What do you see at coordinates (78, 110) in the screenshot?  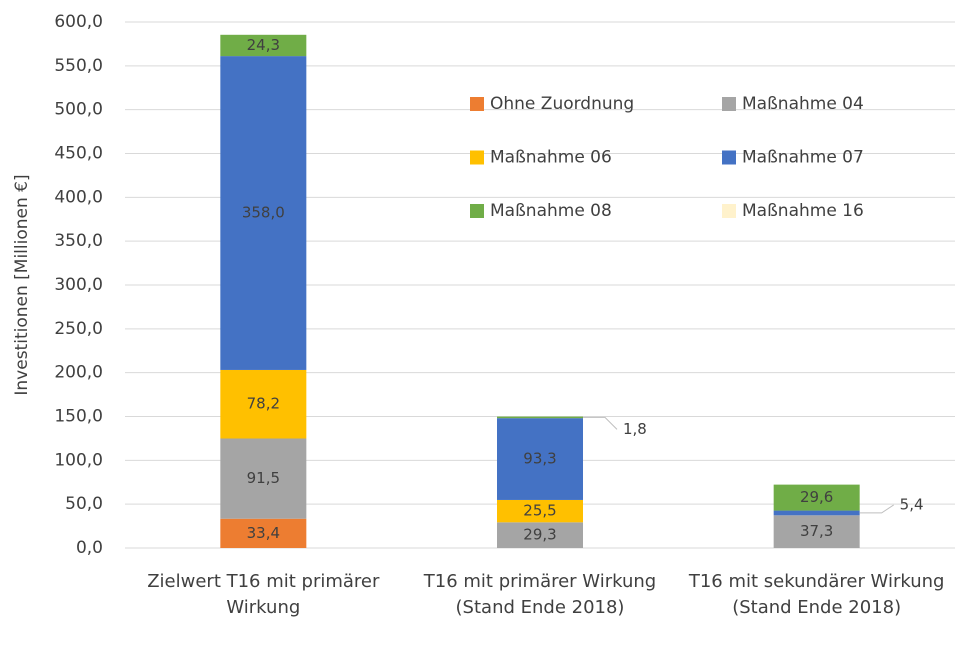 I see `y-tick-label: 500,0` at bounding box center [78, 110].